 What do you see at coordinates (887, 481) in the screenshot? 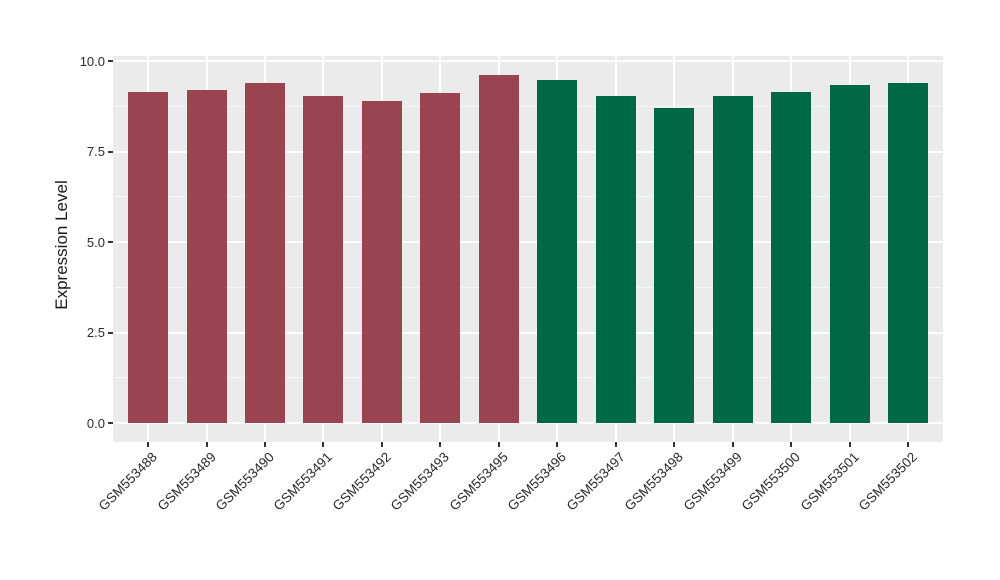
I see `x-tick-label: GSM553502` at bounding box center [887, 481].